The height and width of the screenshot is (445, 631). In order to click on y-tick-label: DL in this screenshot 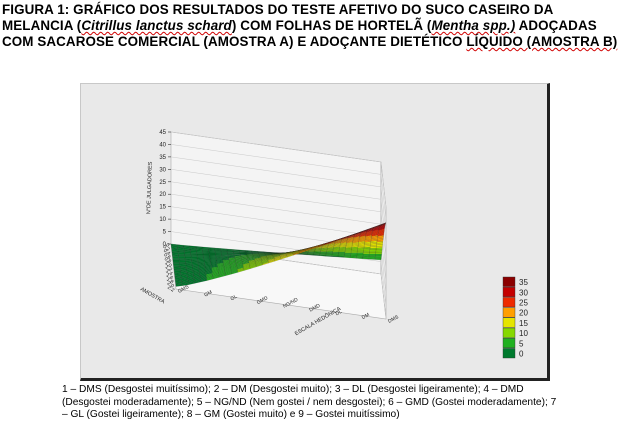, I will do `click(339, 313)`.